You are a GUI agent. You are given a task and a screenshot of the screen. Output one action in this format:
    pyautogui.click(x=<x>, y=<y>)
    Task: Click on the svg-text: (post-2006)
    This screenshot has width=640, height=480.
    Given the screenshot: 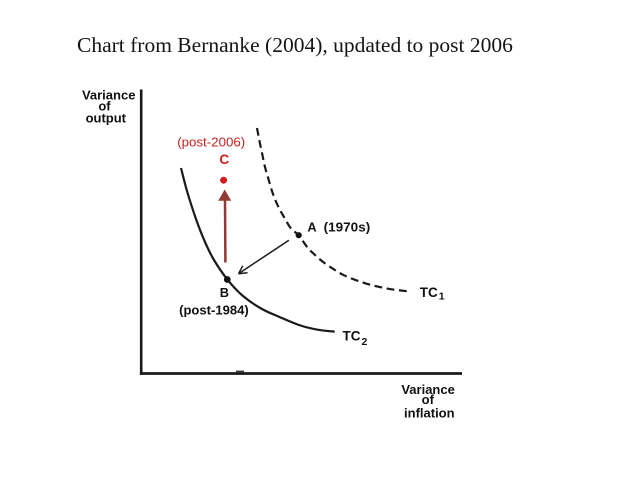 What is the action you would take?
    pyautogui.click(x=211, y=142)
    